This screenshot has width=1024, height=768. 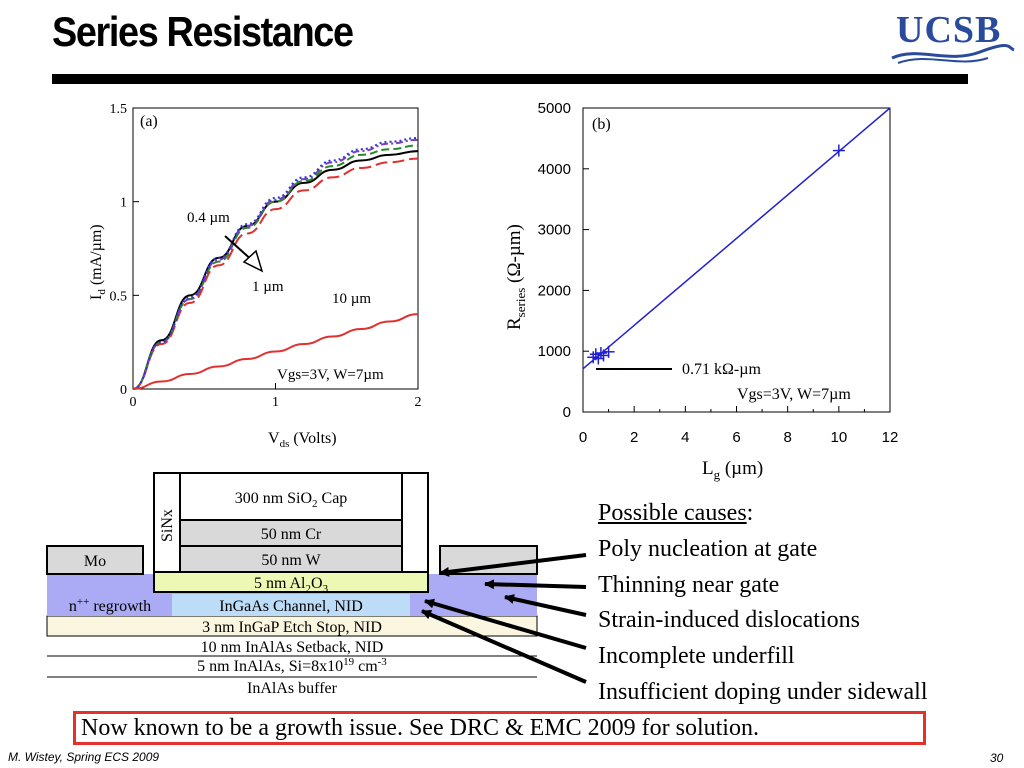 What do you see at coordinates (729, 620) in the screenshot?
I see `cause-item: Strain-induced dislocations` at bounding box center [729, 620].